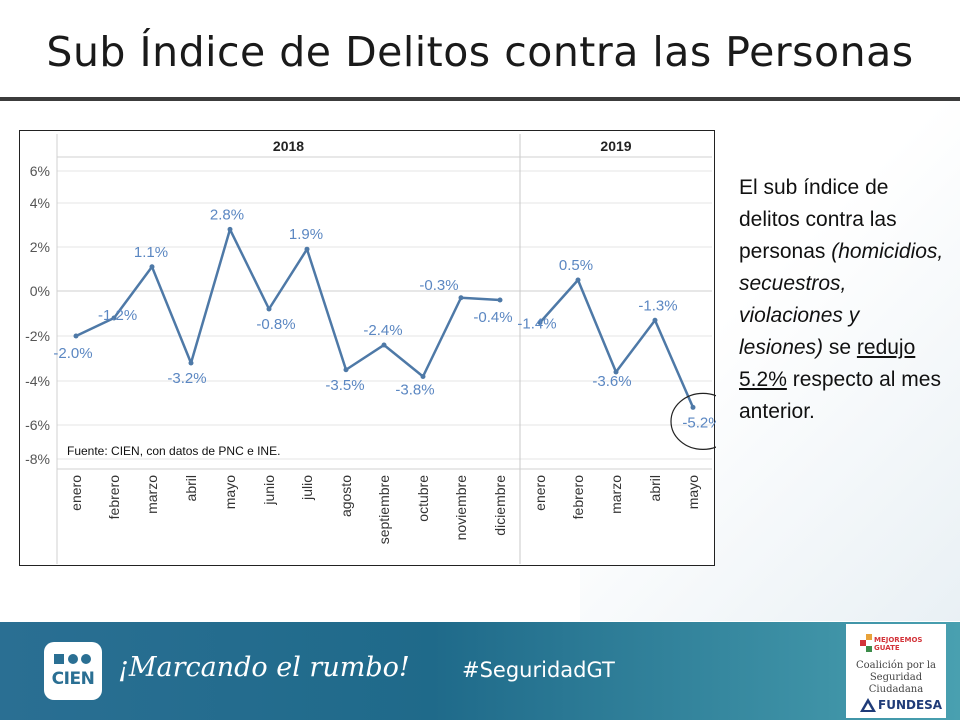  I want to click on data-label: -0.4%, so click(492, 317).